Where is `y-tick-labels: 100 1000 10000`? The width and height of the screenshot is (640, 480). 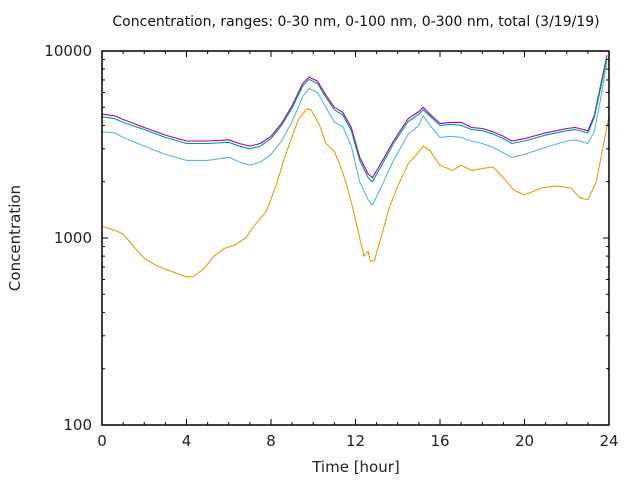 y-tick-labels: 100 1000 10000 is located at coordinates (68, 238).